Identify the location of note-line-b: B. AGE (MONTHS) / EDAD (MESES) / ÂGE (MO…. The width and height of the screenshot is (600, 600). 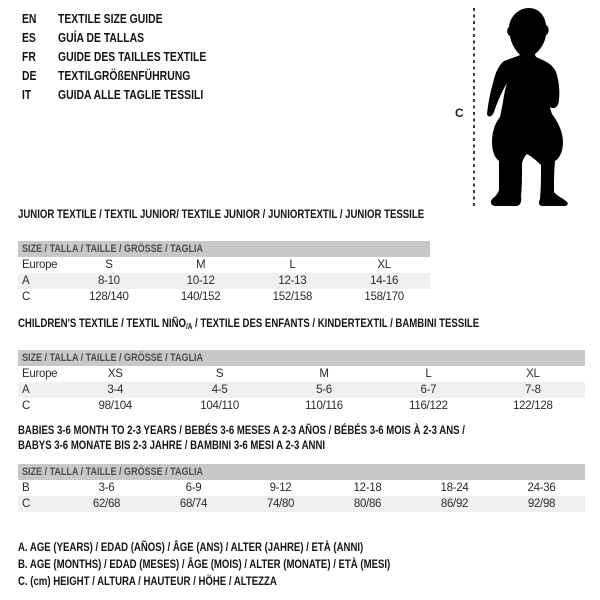
(204, 563).